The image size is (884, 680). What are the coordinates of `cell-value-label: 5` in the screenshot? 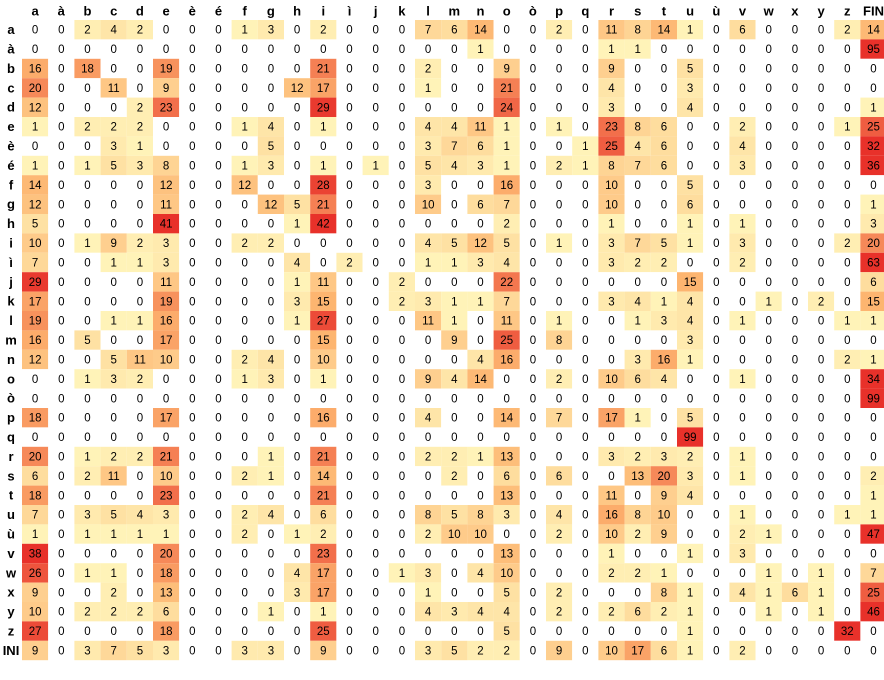 It's located at (454, 244).